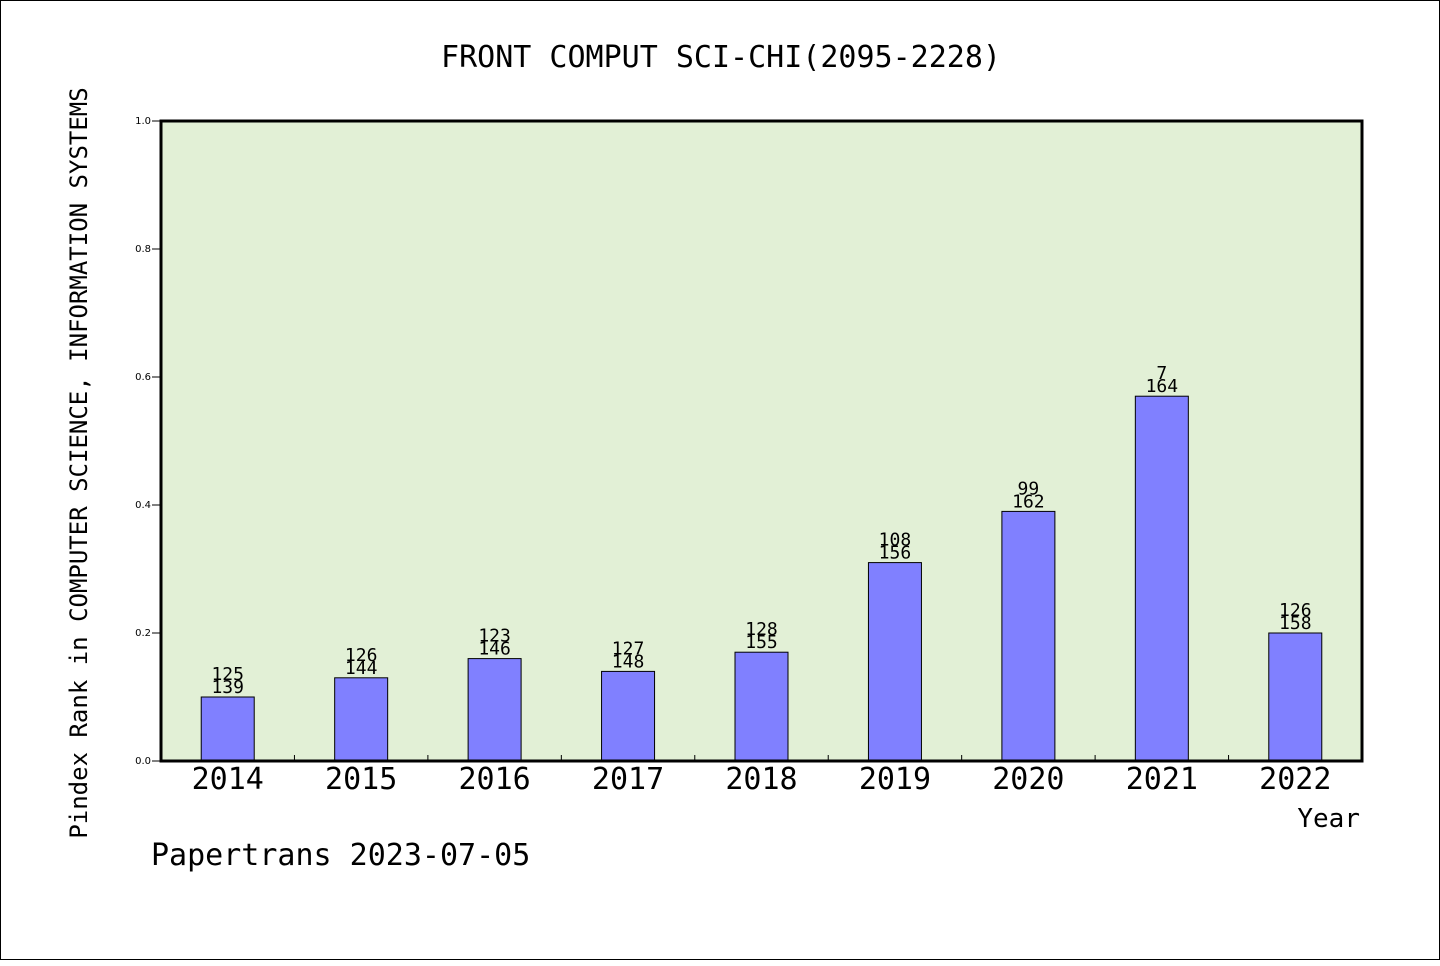 This screenshot has height=966, width=1440. I want to click on x-tick-label: 2016, so click(494, 779).